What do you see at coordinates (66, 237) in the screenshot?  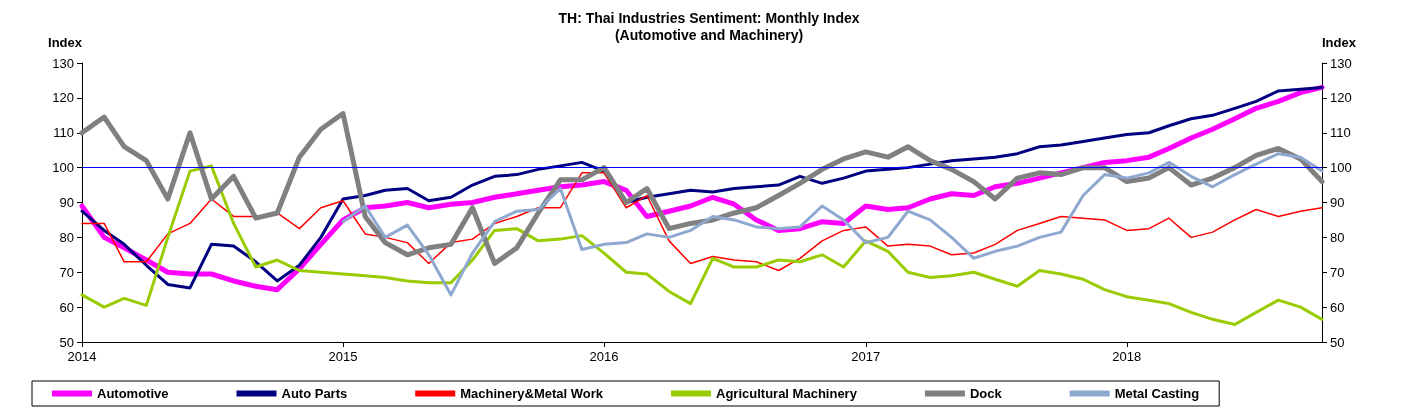 I see `y-tick-label: 80` at bounding box center [66, 237].